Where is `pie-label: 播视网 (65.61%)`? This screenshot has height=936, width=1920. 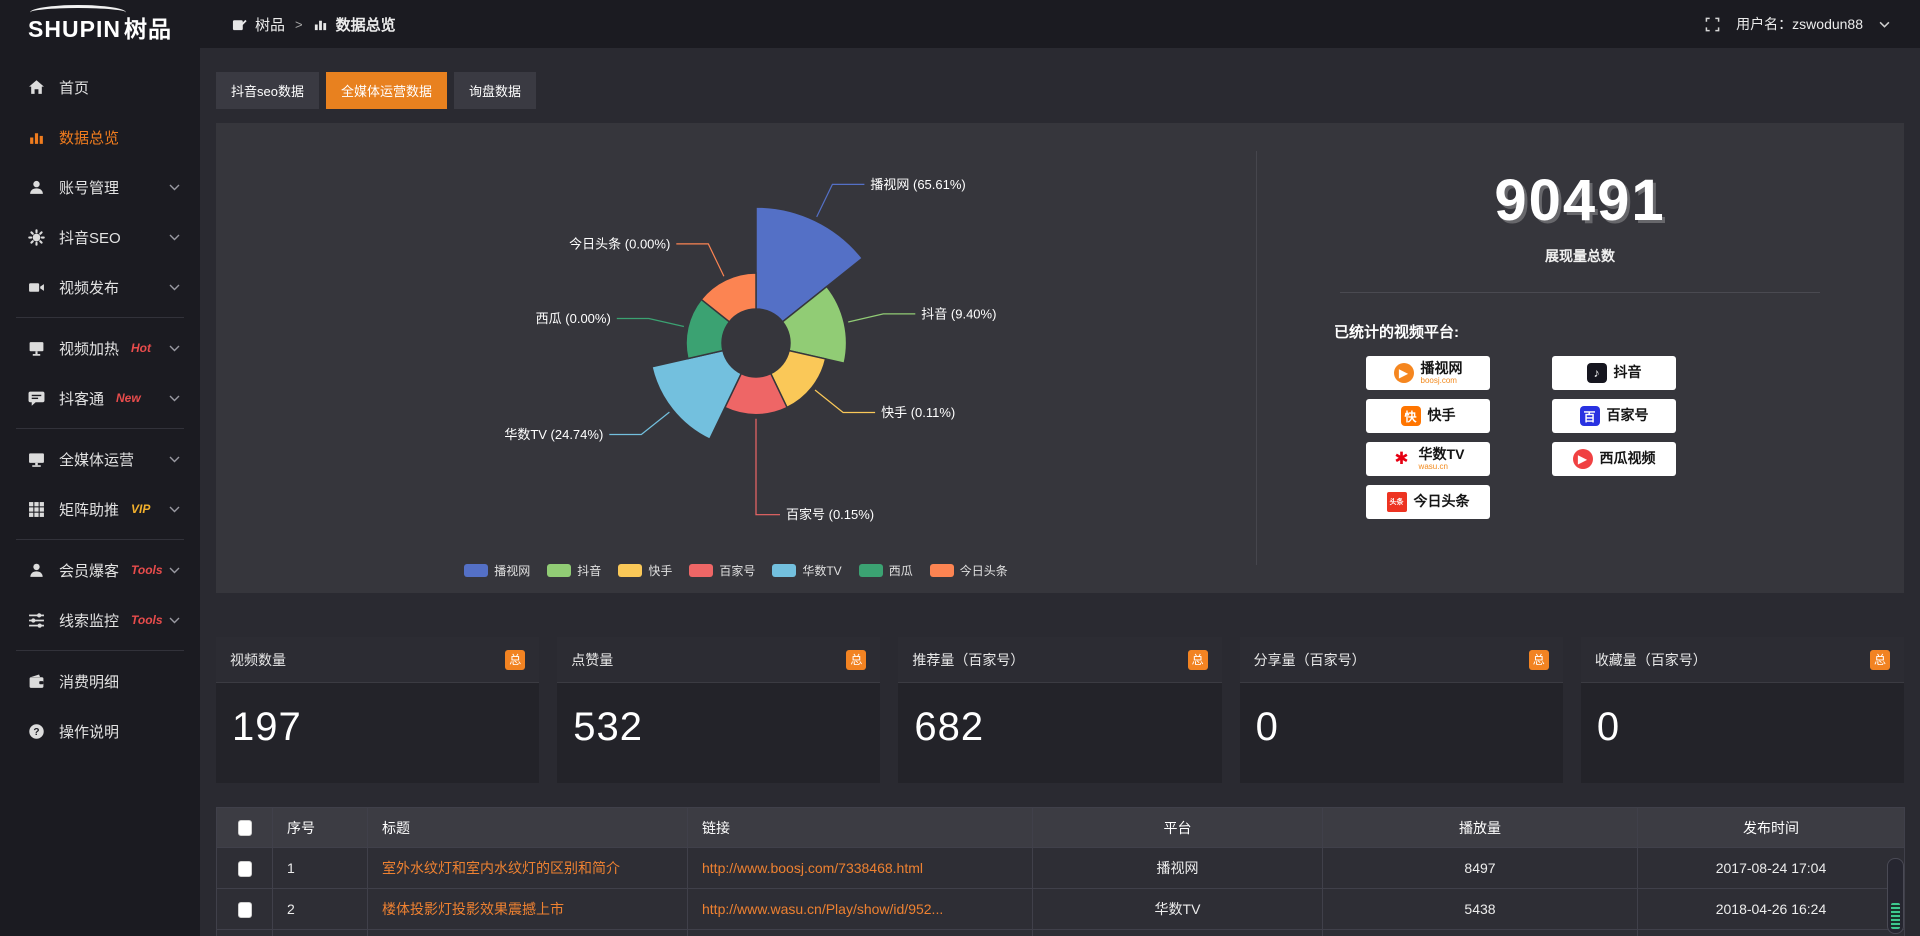
pie-label: 播视网 (65.61%) is located at coordinates (917, 184).